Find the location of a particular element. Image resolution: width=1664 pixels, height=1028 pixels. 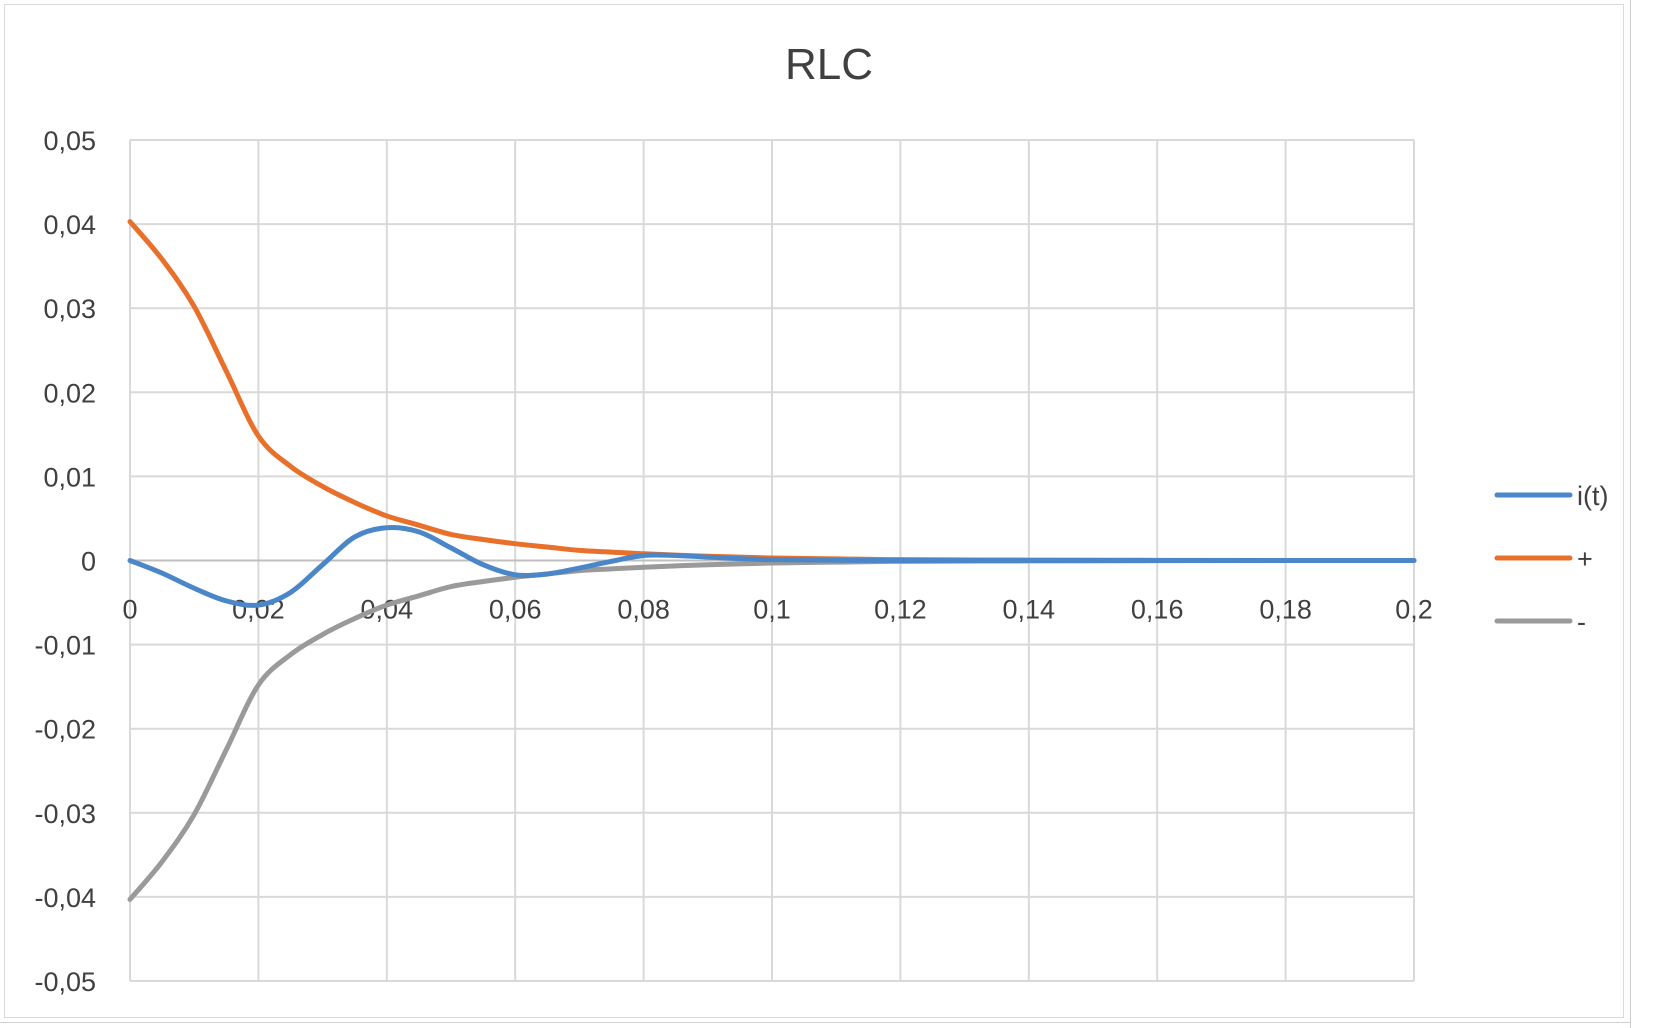

sheet-edge-right is located at coordinates (1647, 514).